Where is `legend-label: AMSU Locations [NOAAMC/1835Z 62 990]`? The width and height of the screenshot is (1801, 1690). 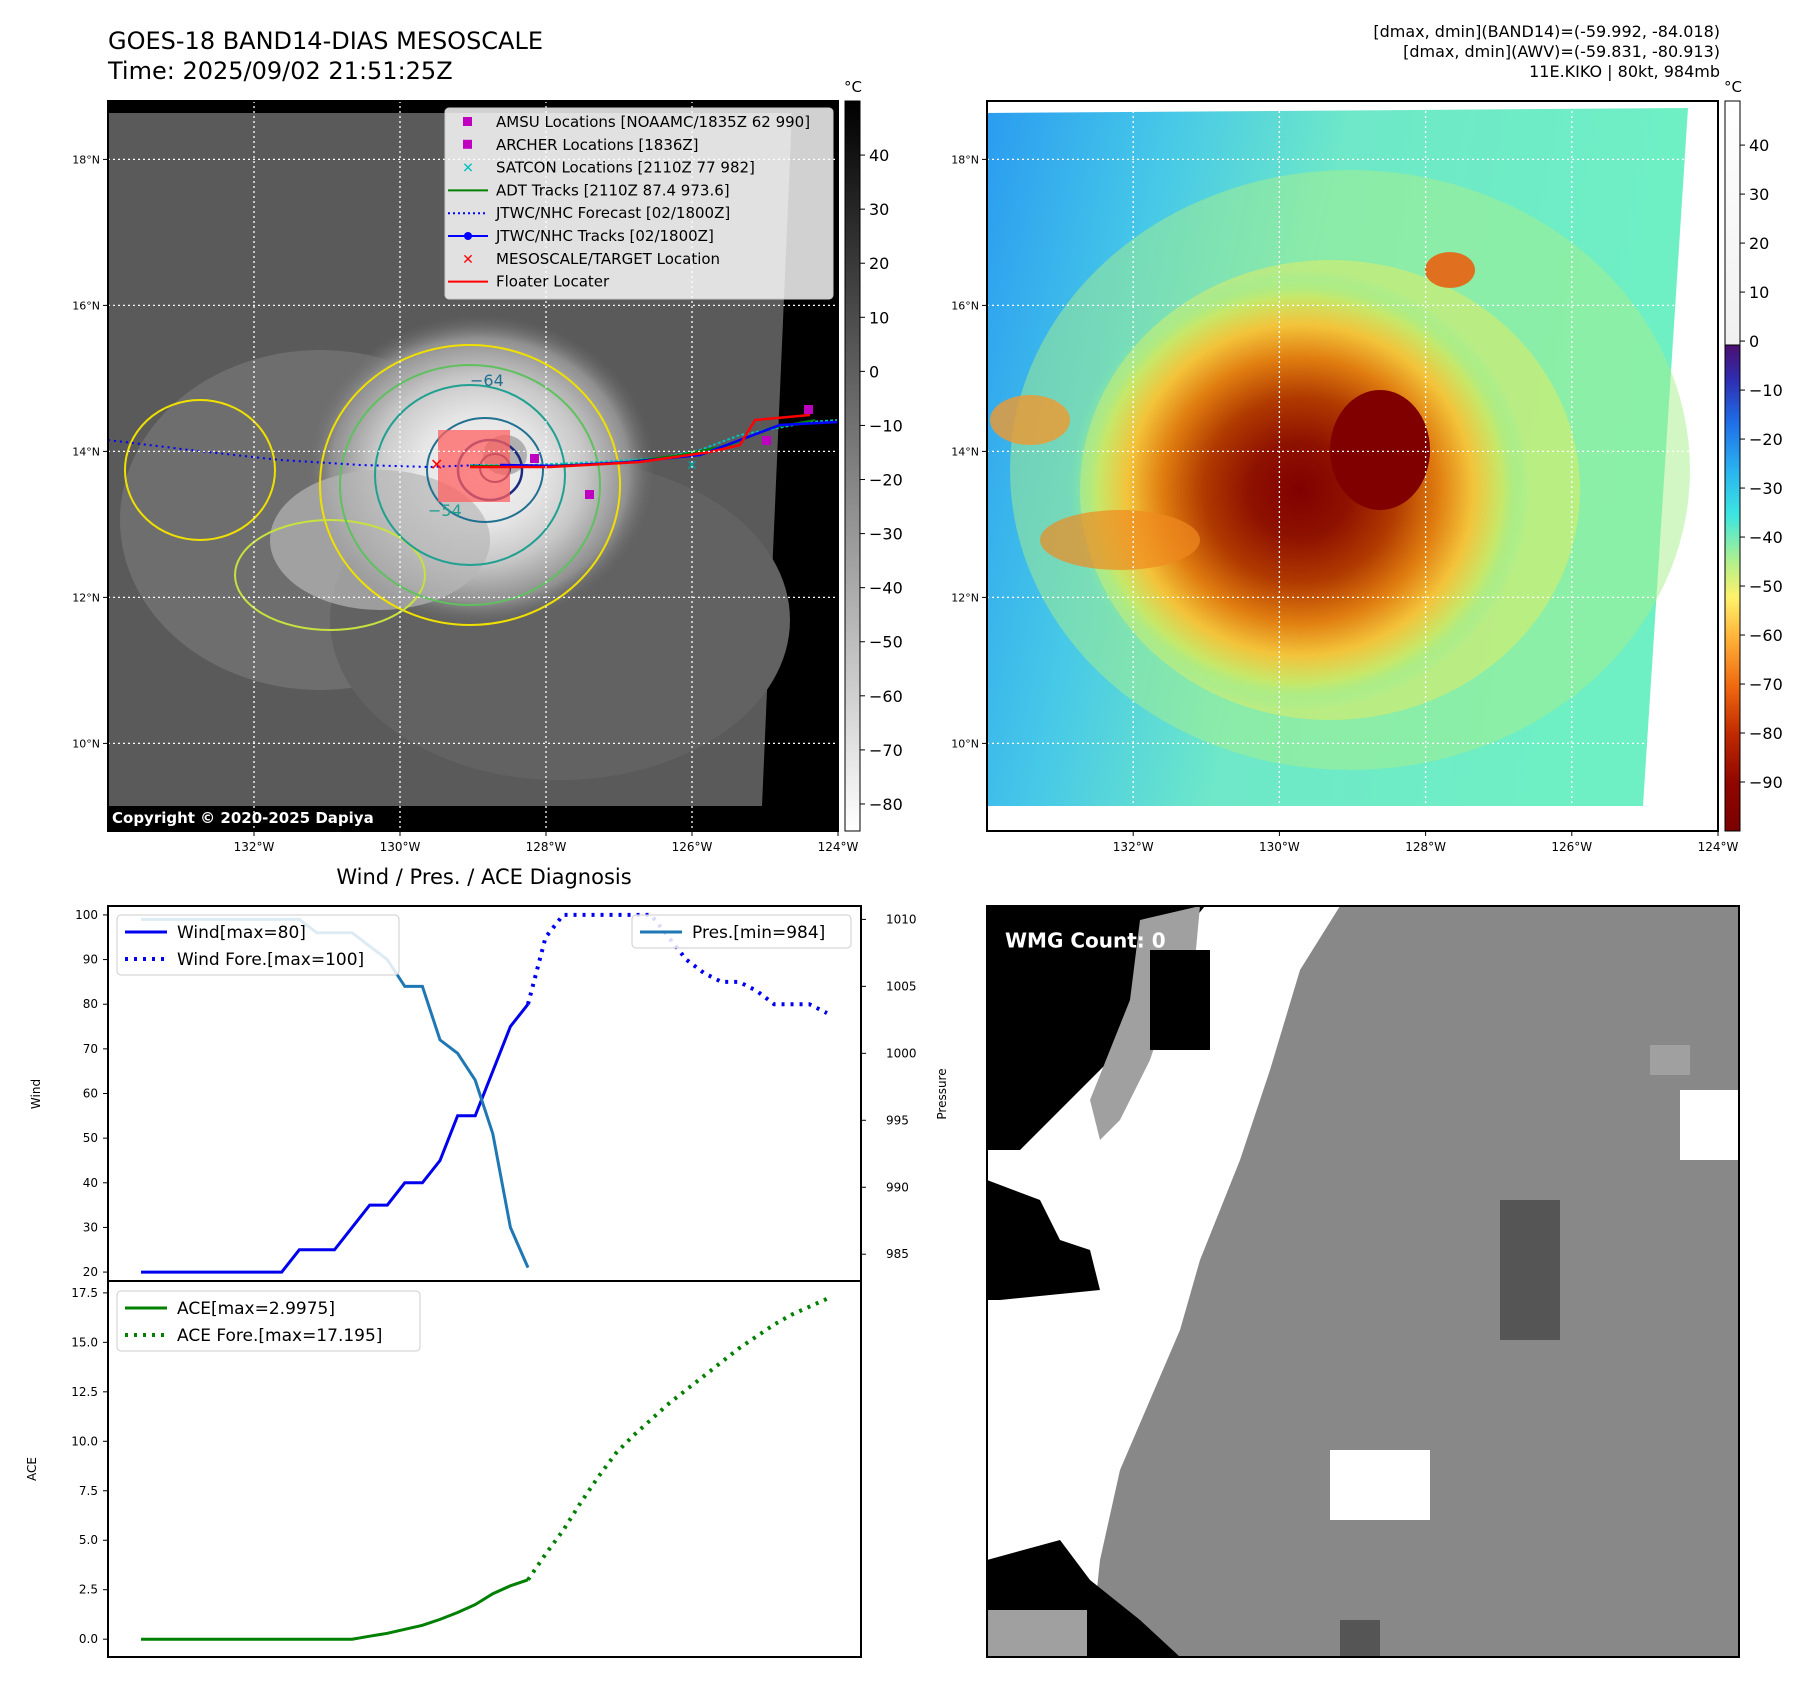 legend-label: AMSU Locations [NOAAMC/1835Z 62 990] is located at coordinates (653, 122).